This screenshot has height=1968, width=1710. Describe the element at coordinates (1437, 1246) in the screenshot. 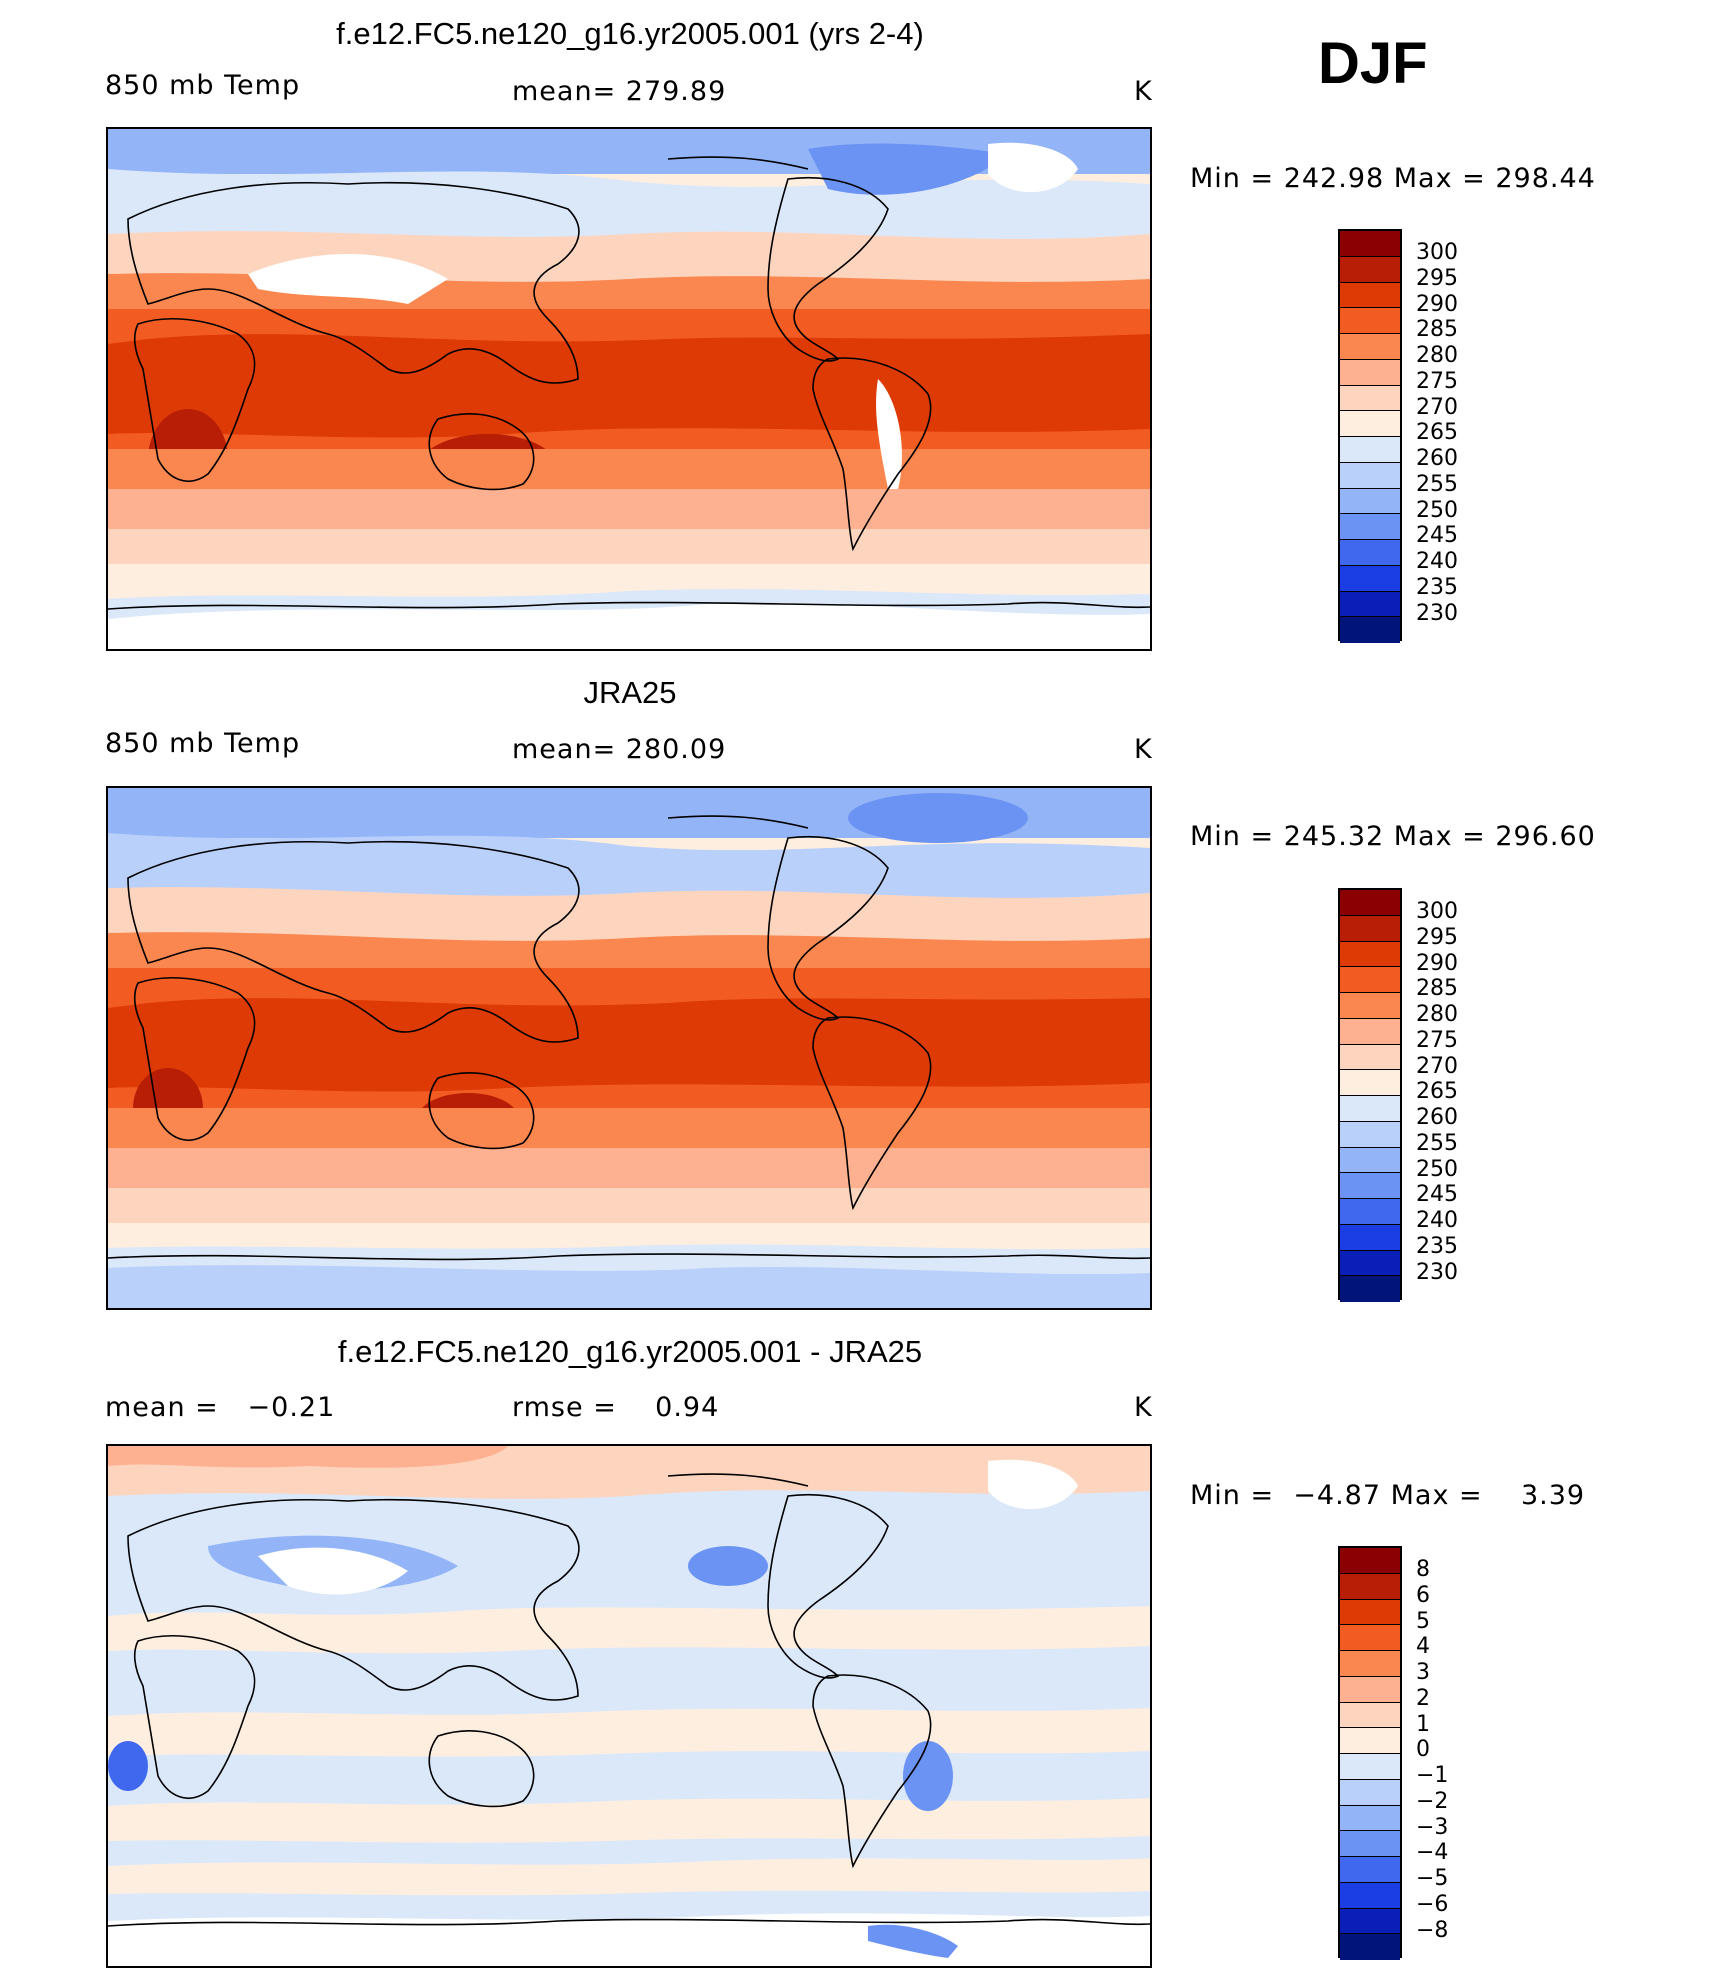

I see `colorbar-tick-label: 235` at that location.